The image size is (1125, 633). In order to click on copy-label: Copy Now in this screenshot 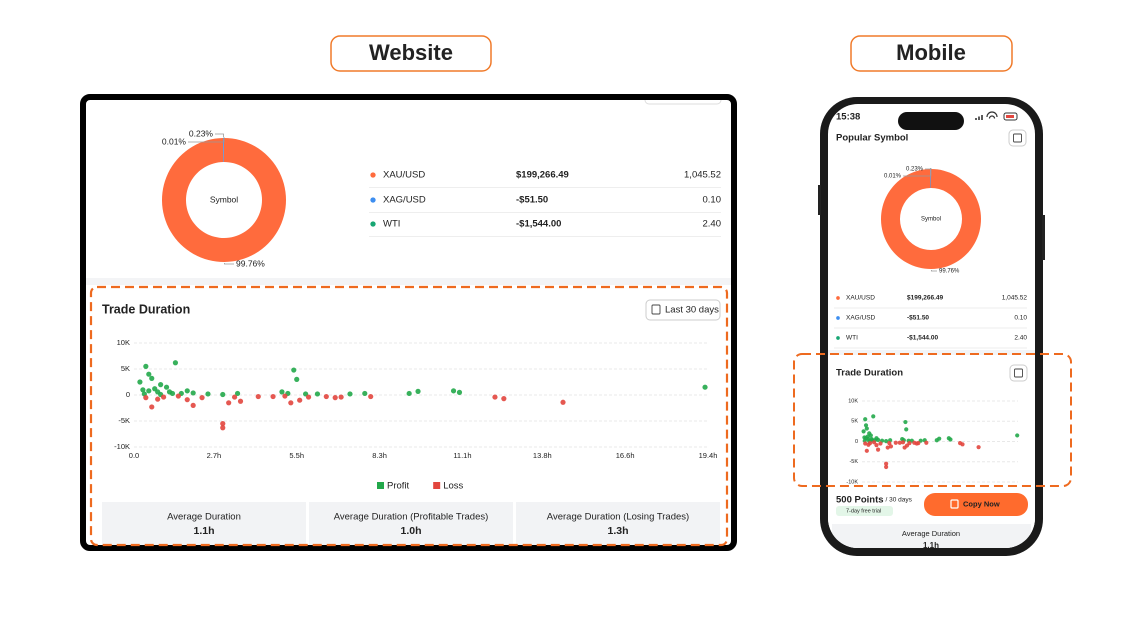, I will do `click(981, 503)`.